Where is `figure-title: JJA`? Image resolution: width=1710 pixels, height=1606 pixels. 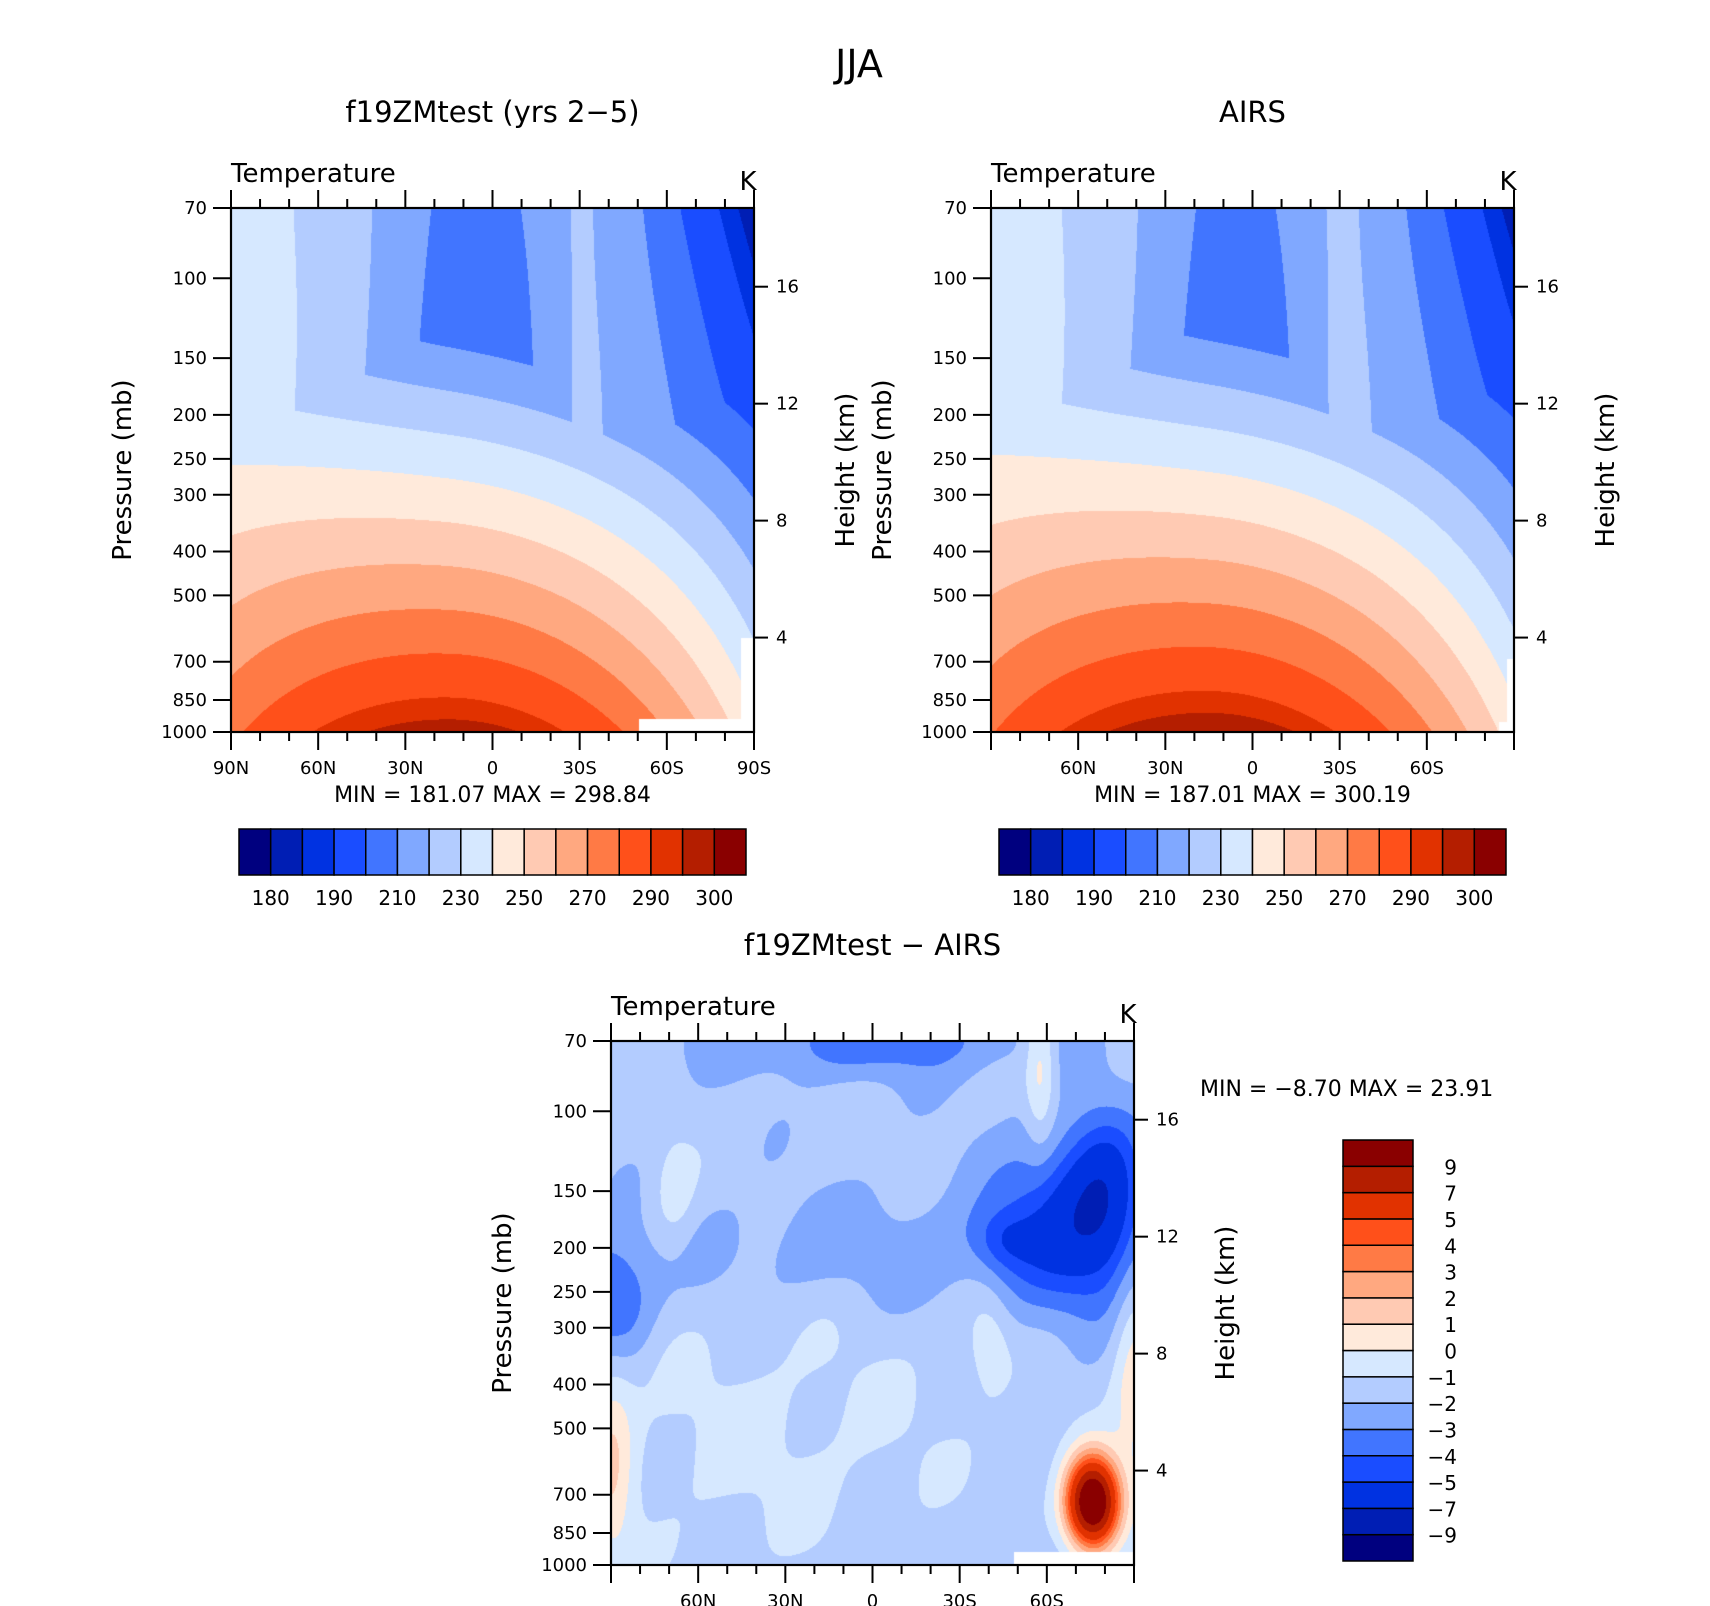 figure-title: JJA is located at coordinates (859, 64).